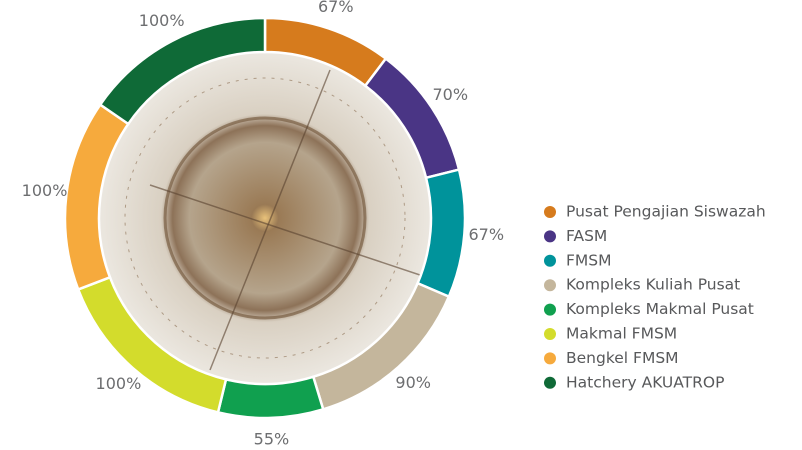 The width and height of the screenshot is (802, 450). What do you see at coordinates (621, 334) in the screenshot?
I see `legend-label: Makmal FMSM` at bounding box center [621, 334].